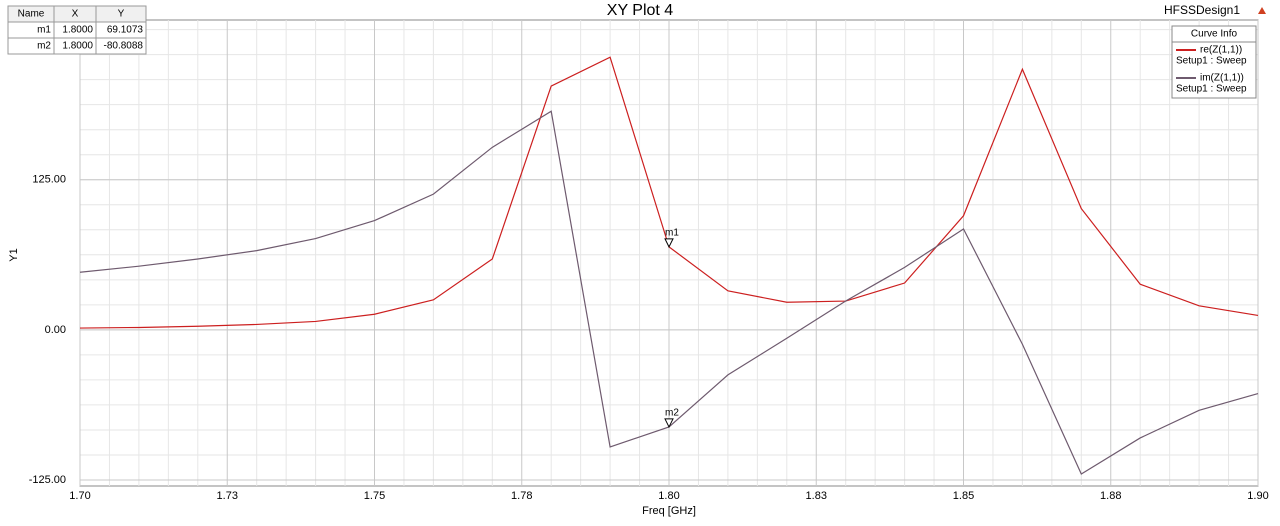  What do you see at coordinates (121, 14) in the screenshot?
I see `table-header: Y` at bounding box center [121, 14].